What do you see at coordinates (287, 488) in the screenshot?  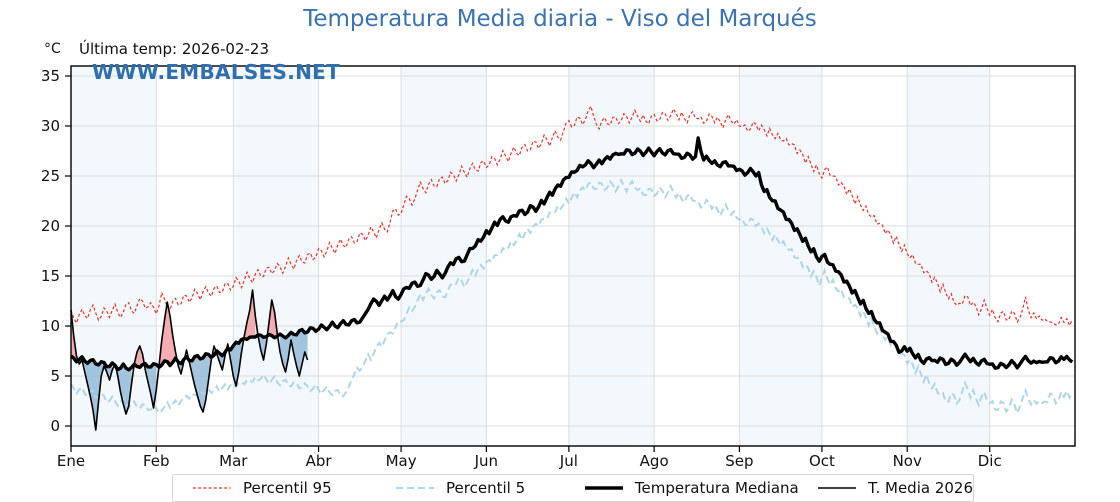 I see `legend-label: Percentil 95` at bounding box center [287, 488].